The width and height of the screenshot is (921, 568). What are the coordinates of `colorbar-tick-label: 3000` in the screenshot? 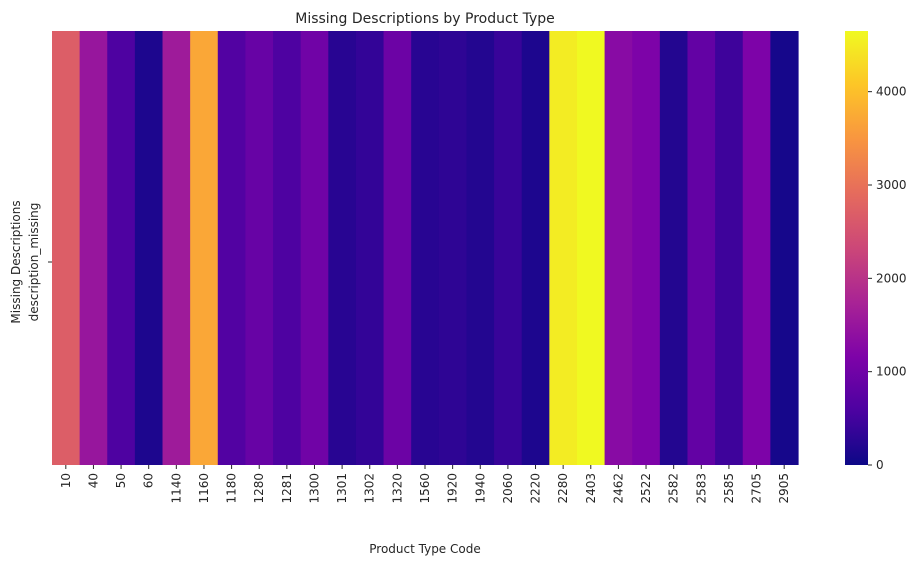 It's located at (891, 185).